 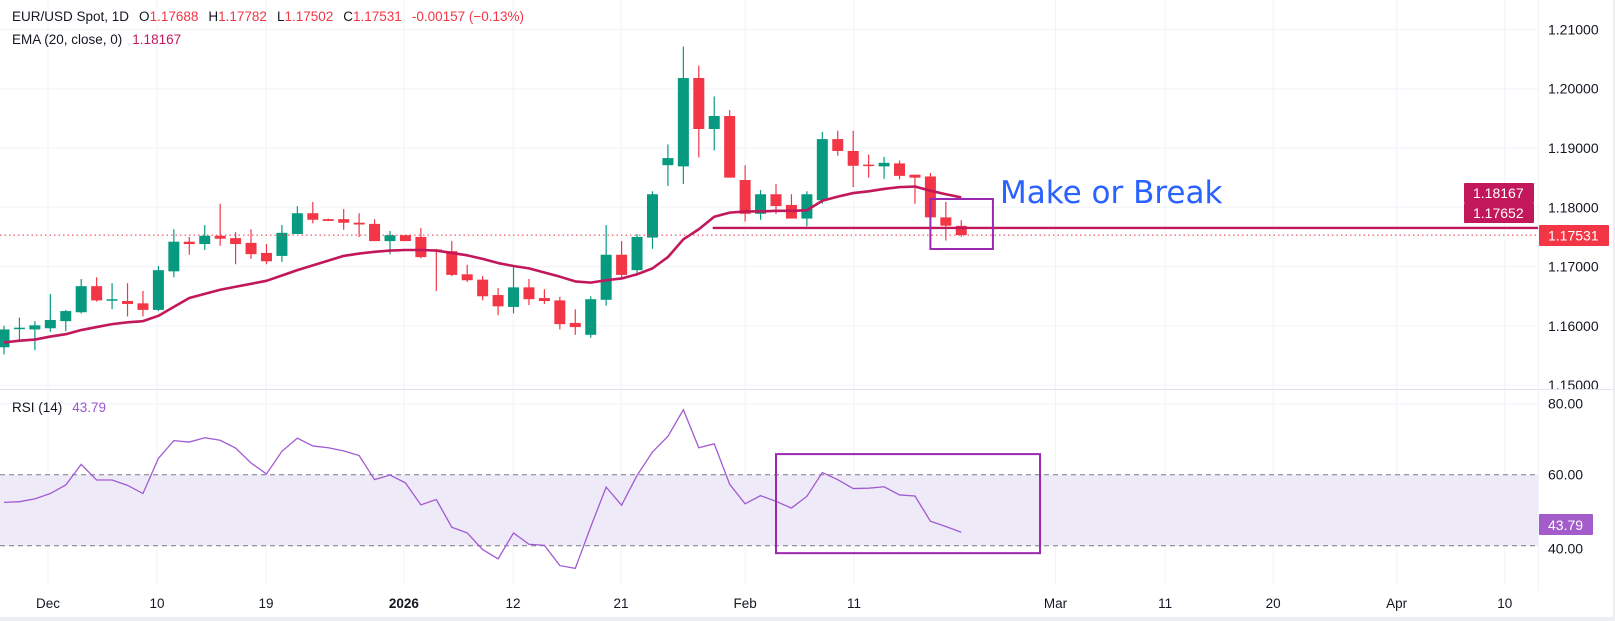 I want to click on rsi-value: 43.79, so click(x=89, y=407).